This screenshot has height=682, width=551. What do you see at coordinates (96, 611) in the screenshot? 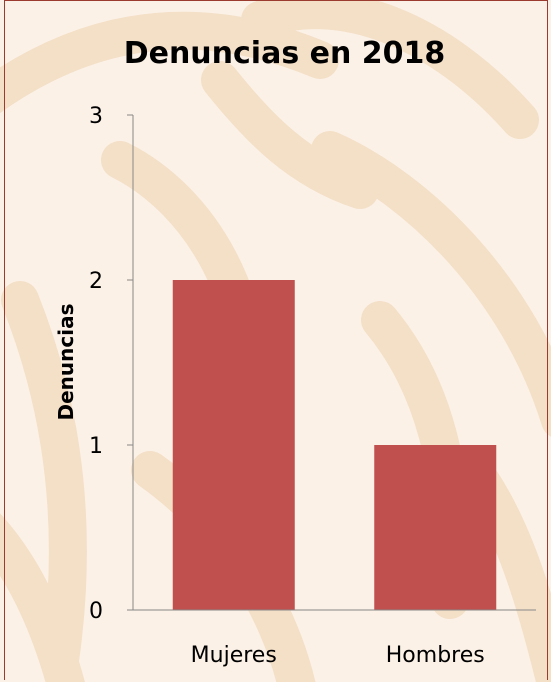
I see `y-tick-label: 0` at bounding box center [96, 611].